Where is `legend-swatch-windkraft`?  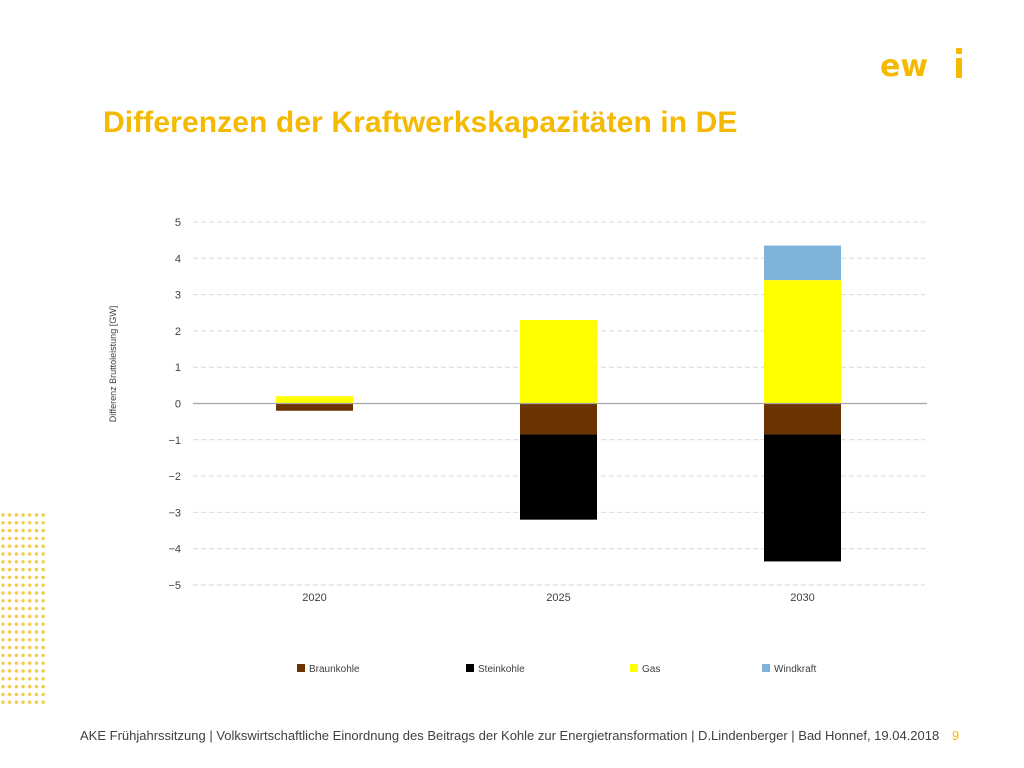
legend-swatch-windkraft is located at coordinates (766, 668).